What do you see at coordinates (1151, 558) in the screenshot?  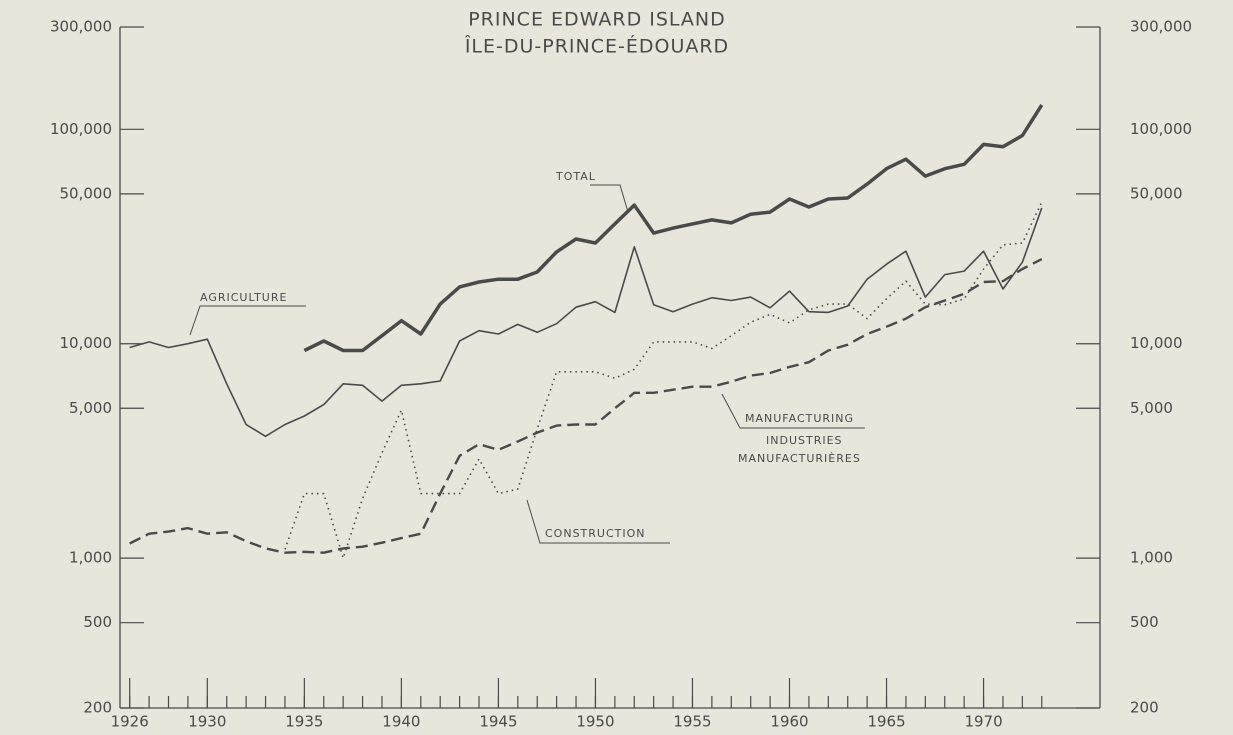 I see `y2-tick-label: 1,000` at bounding box center [1151, 558].